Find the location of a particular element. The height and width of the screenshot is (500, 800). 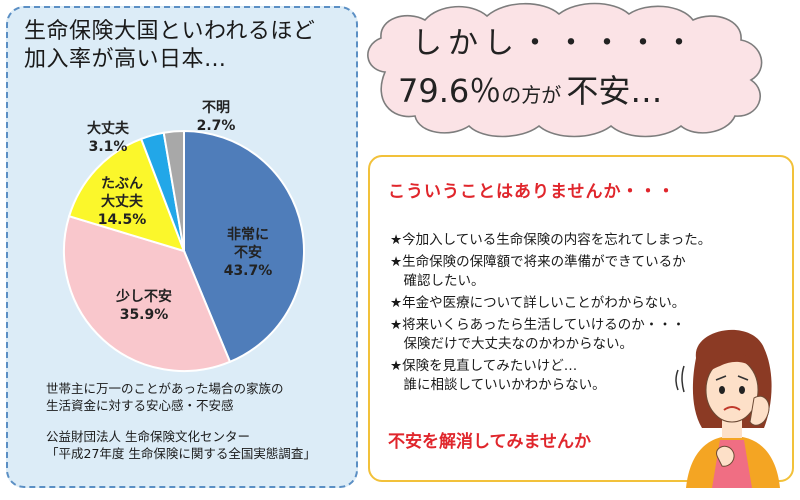

pie-slice-probably-ok is located at coordinates (126, 195).